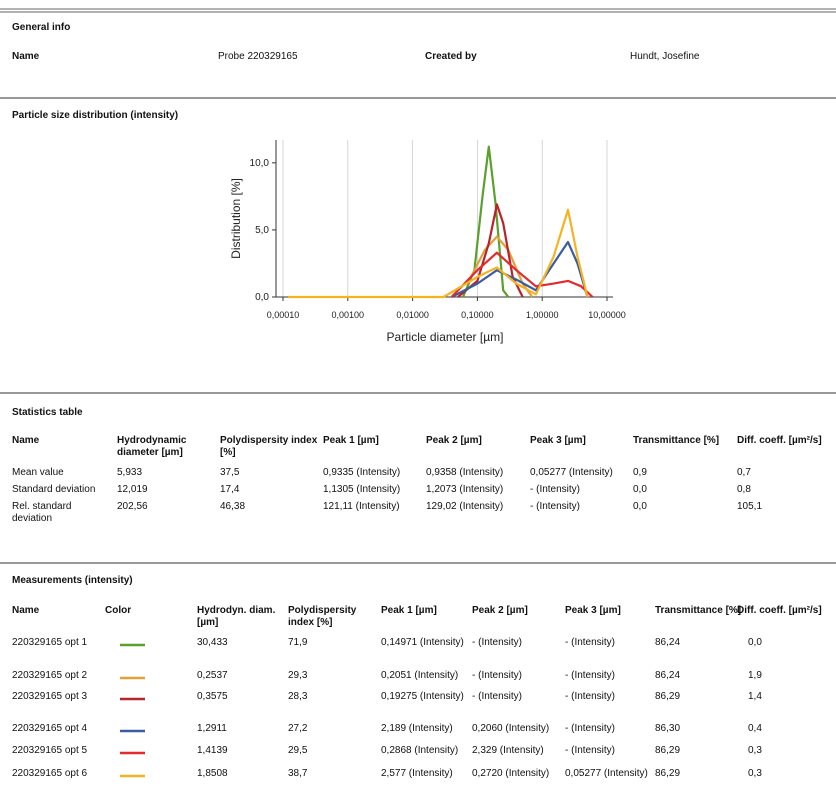  What do you see at coordinates (465, 506) in the screenshot?
I see `table-cell: 129,02 (Intensity)` at bounding box center [465, 506].